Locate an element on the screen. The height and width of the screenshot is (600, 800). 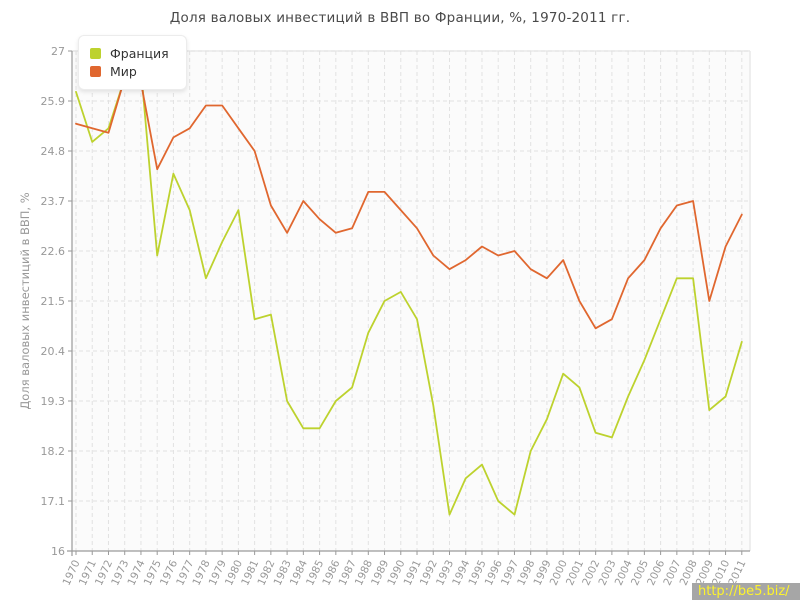
legend-label-world: Мир is located at coordinates (123, 71).